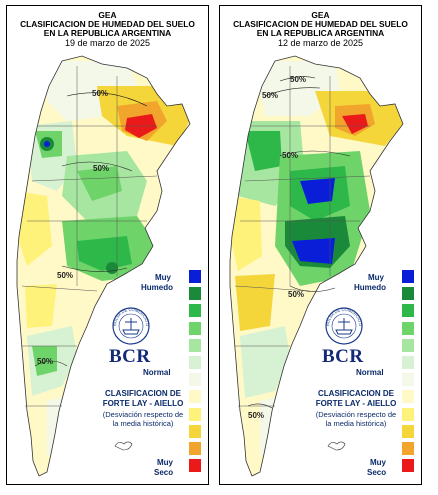  I want to click on patagonia-humid-mid, so click(44, 361).